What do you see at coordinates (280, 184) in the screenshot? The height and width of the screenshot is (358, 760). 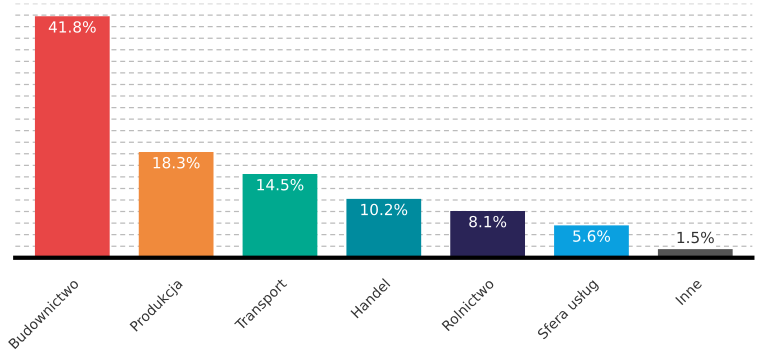 I see `data-label: 14.5%` at bounding box center [280, 184].